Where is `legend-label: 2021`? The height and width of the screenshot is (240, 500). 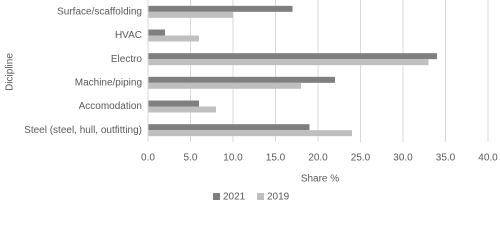 legend-label: 2021 is located at coordinates (234, 197).